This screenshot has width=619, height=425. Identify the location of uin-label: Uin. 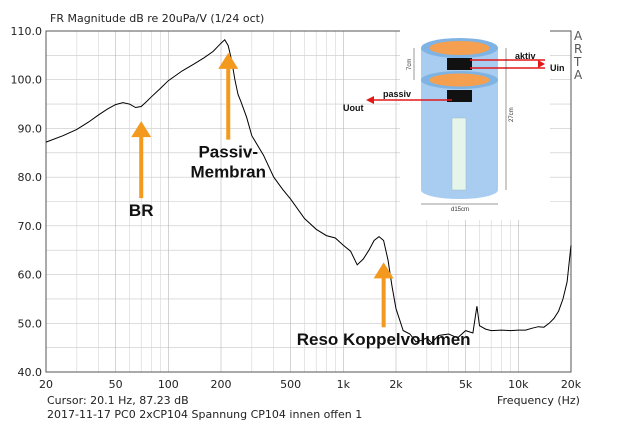
(557, 68).